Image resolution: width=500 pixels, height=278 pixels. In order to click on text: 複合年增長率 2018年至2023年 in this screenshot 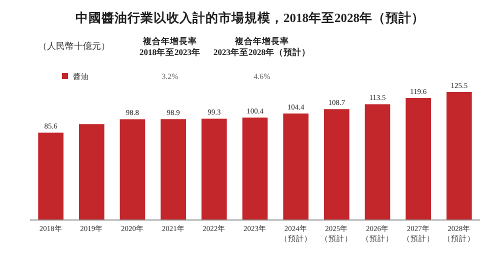, I will do `click(170, 46)`.